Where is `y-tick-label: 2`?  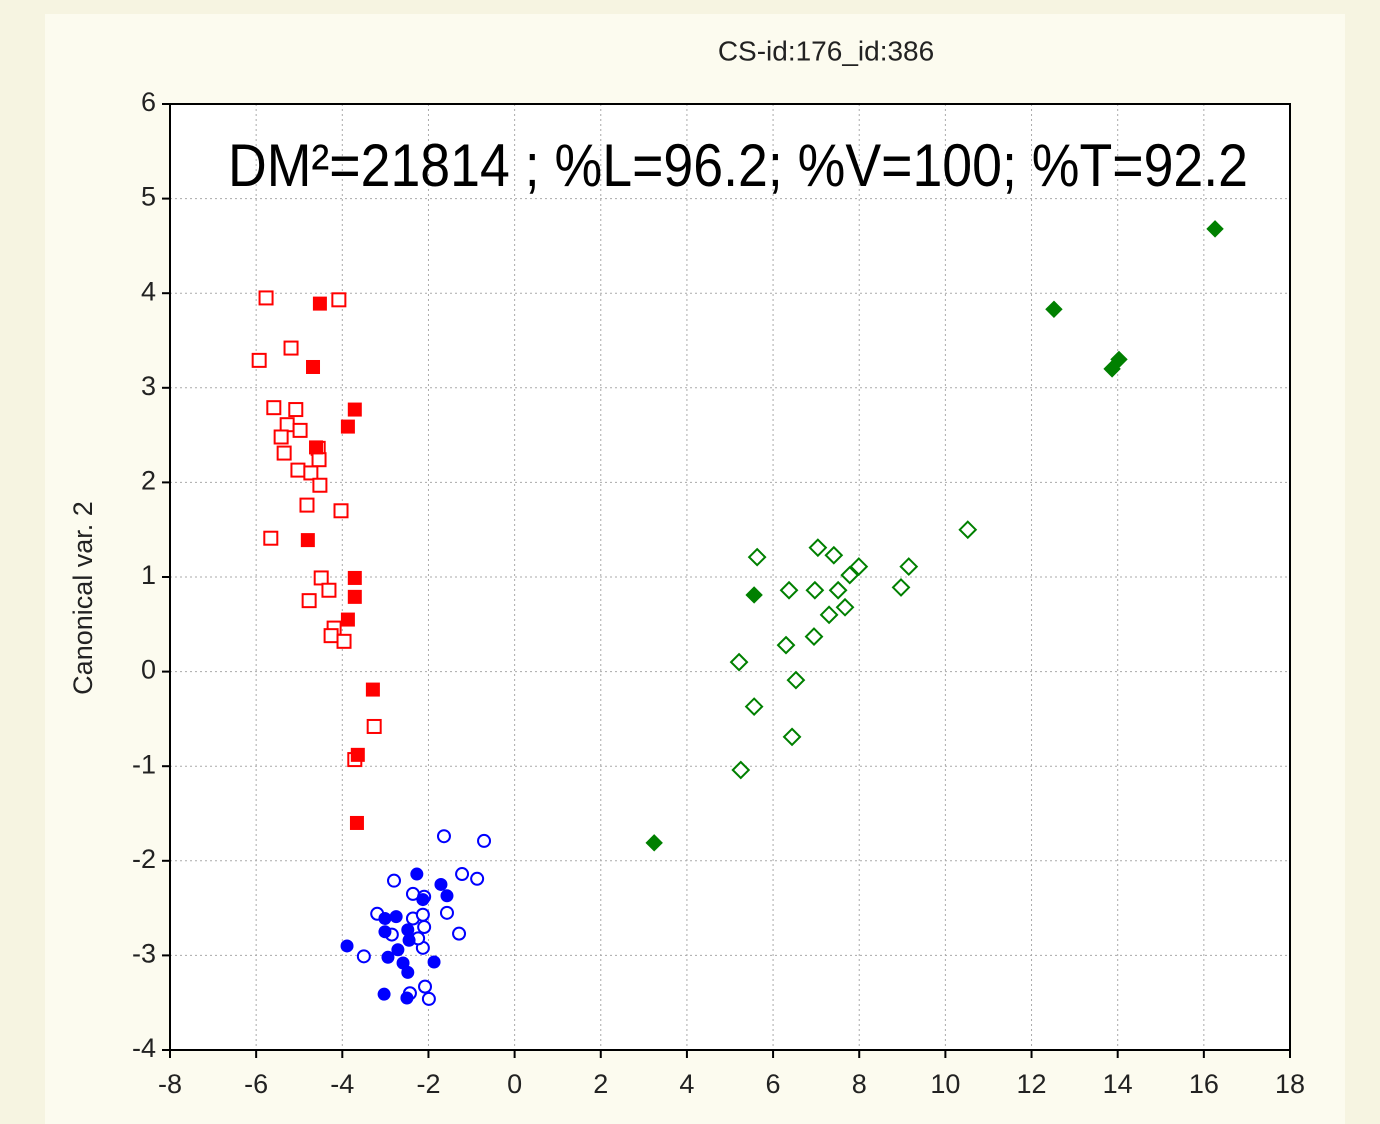 y-tick-label: 2 is located at coordinates (148, 481).